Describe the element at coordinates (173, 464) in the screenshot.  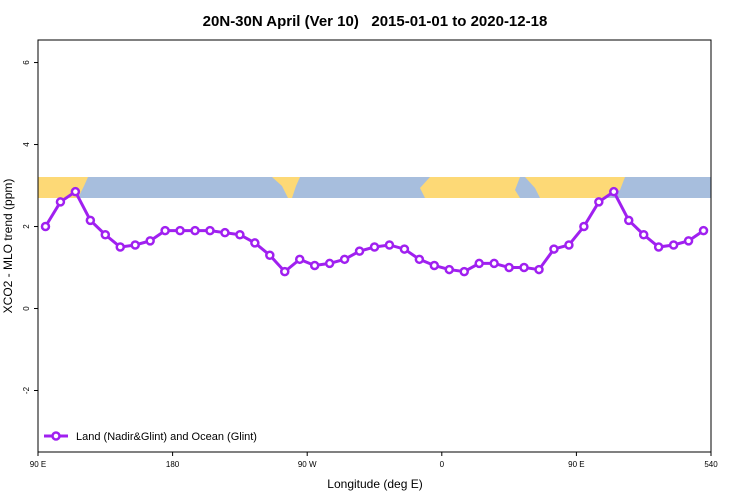
I see `x-tick-label: 180` at that location.